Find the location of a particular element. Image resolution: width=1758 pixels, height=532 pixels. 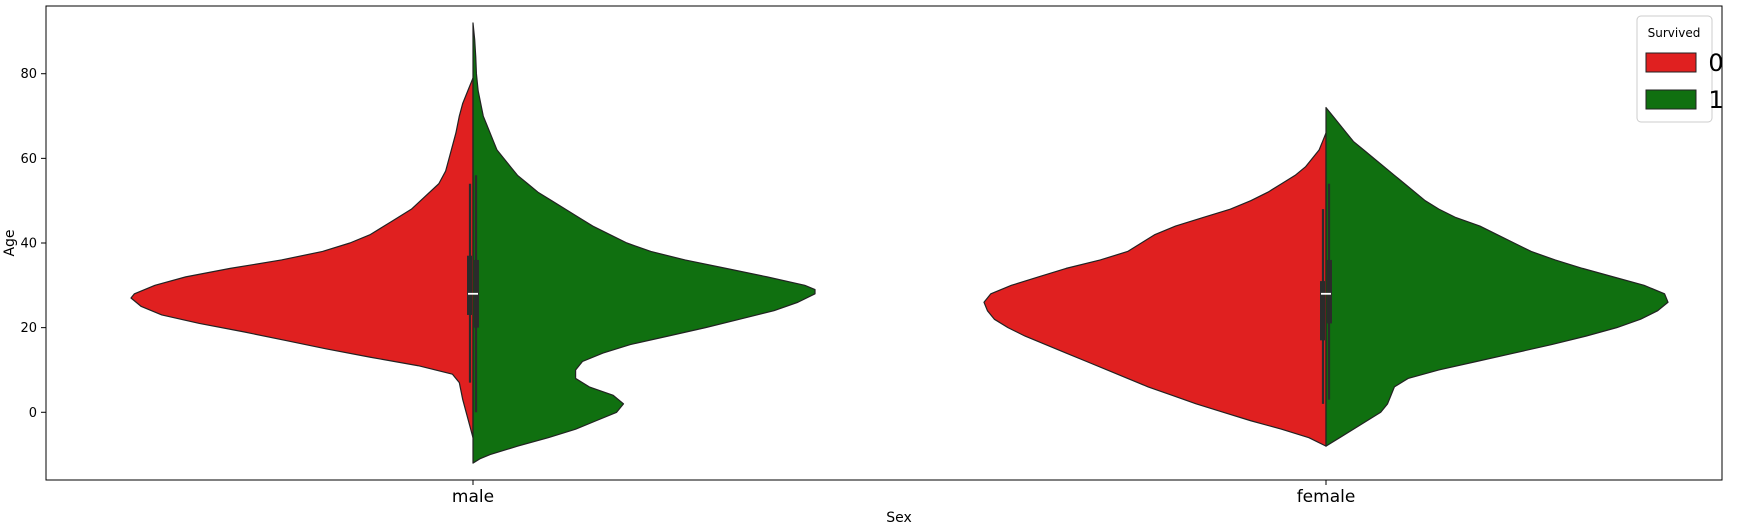

legend-label-1: 1 is located at coordinates (1715, 100).